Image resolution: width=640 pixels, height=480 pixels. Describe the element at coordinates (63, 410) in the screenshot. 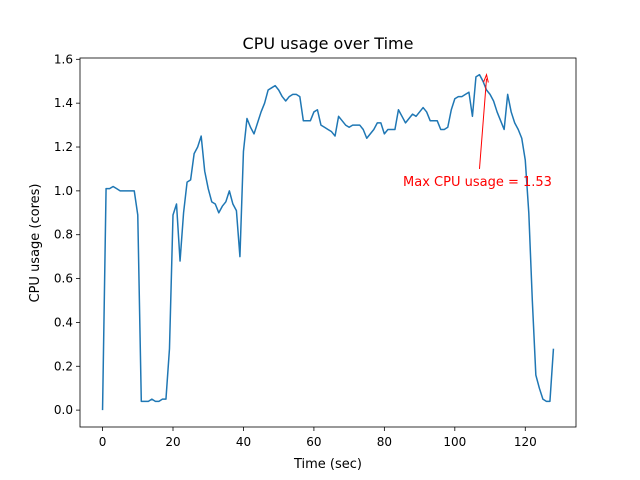

I see `y-tick-label-0: 0.0` at that location.